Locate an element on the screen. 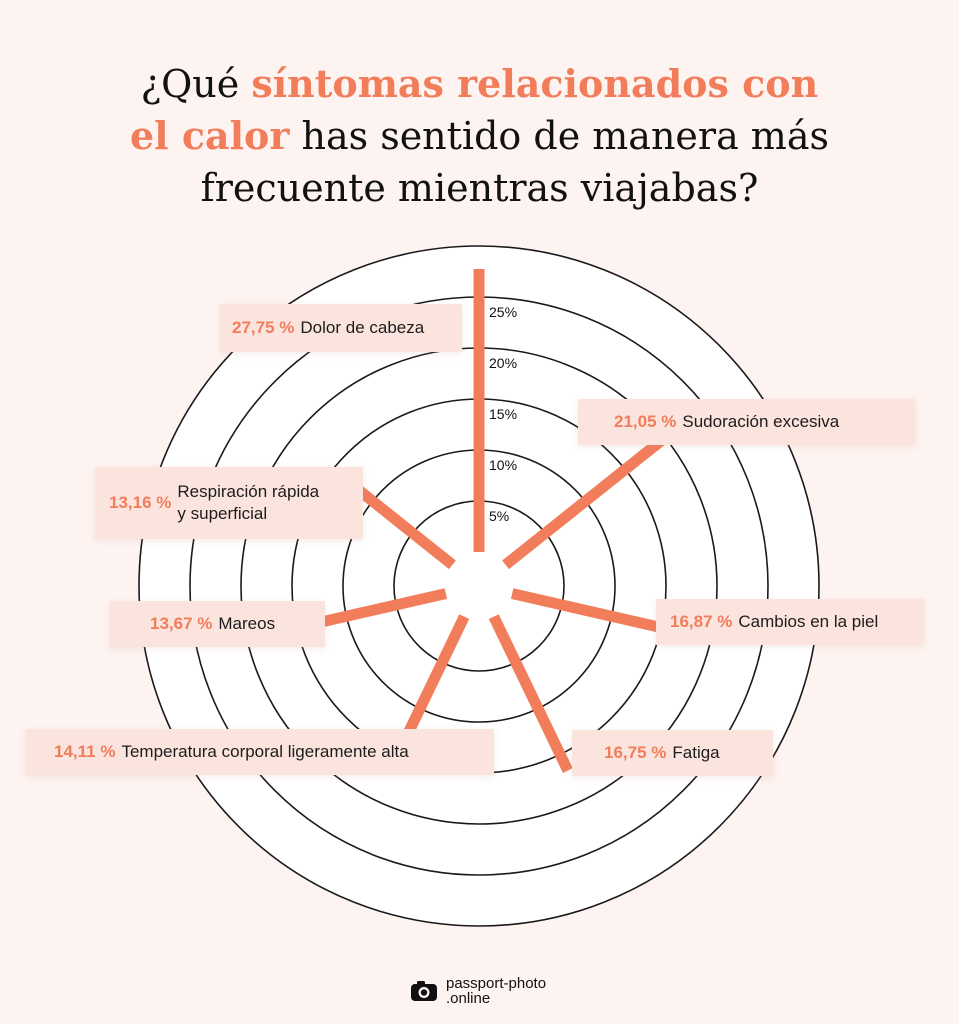 The width and height of the screenshot is (959, 1024). tick-label: 25% is located at coordinates (503, 312).